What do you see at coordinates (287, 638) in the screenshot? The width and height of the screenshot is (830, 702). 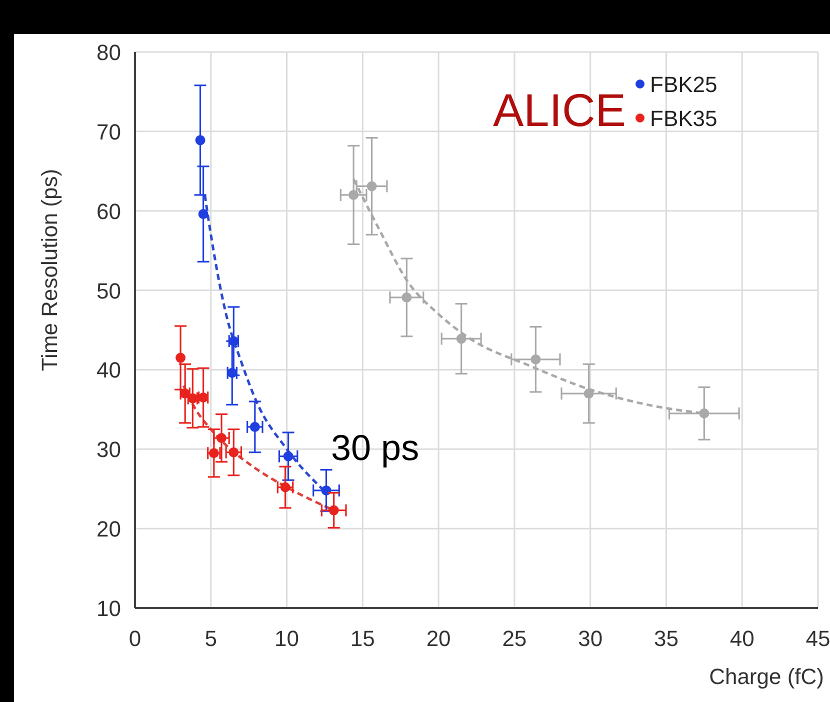 I see `x-tick-label: 10` at bounding box center [287, 638].